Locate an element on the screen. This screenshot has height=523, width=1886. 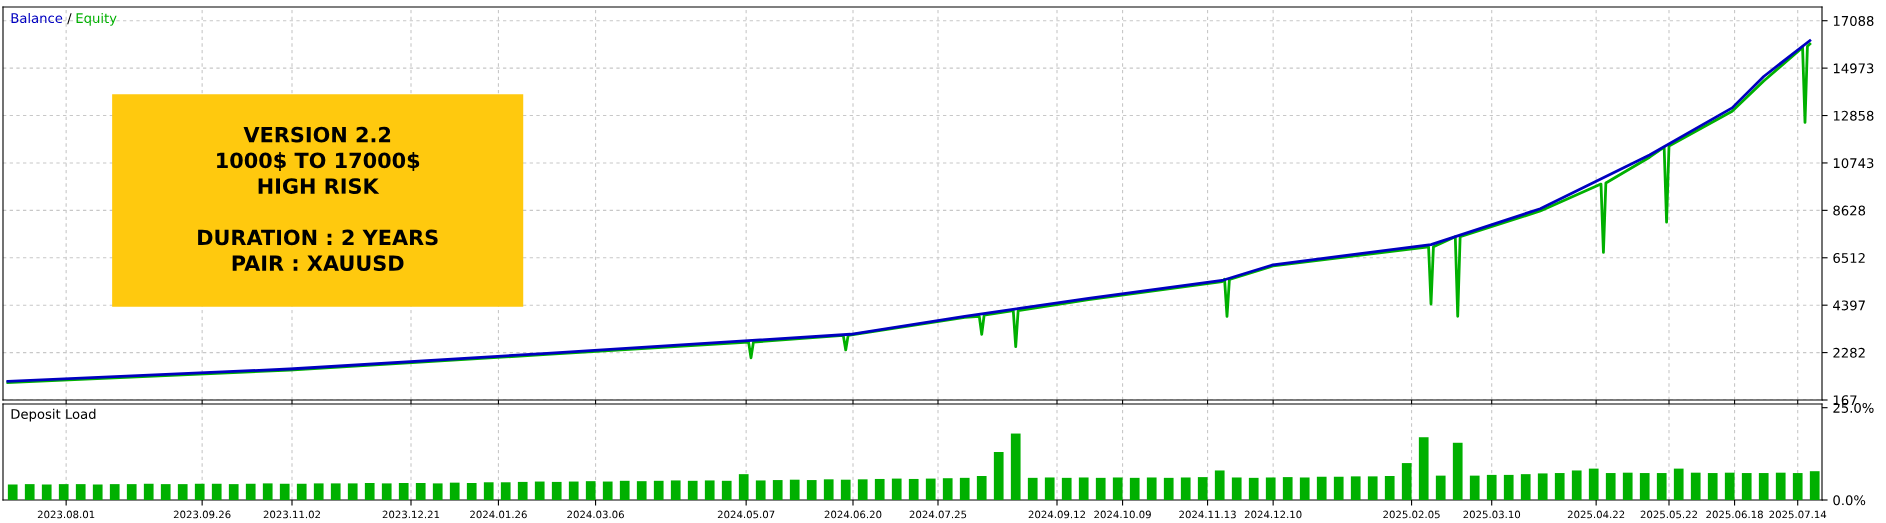
x-tick-label: 2024.06.20 is located at coordinates (853, 514).